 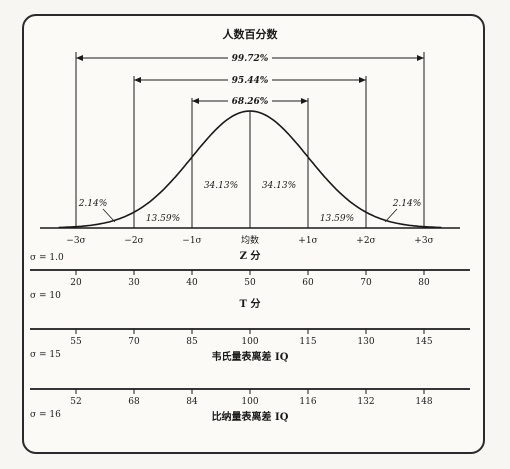 What do you see at coordinates (307, 342) in the screenshot?
I see `scale-tick-label: 115` at bounding box center [307, 342].